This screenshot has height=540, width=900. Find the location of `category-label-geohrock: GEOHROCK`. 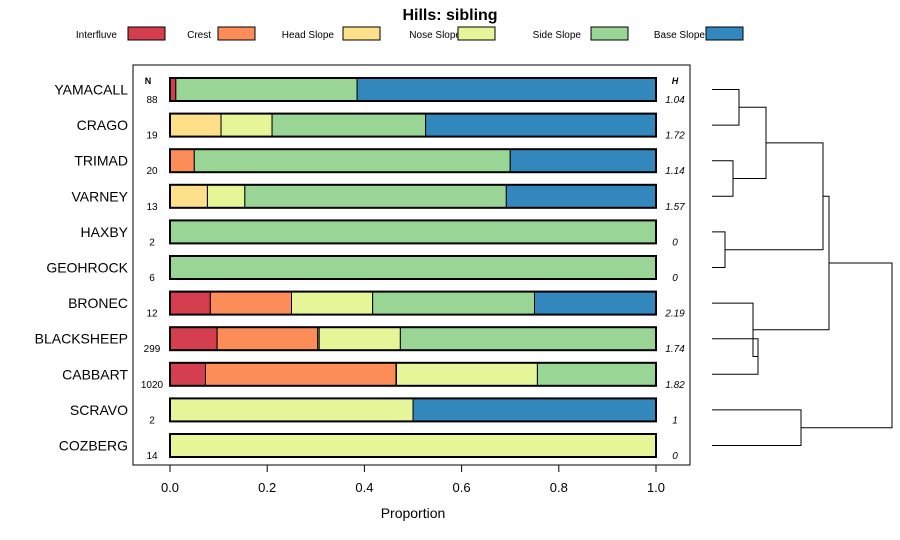

category-label-geohrock: GEOHROCK is located at coordinates (87, 268).